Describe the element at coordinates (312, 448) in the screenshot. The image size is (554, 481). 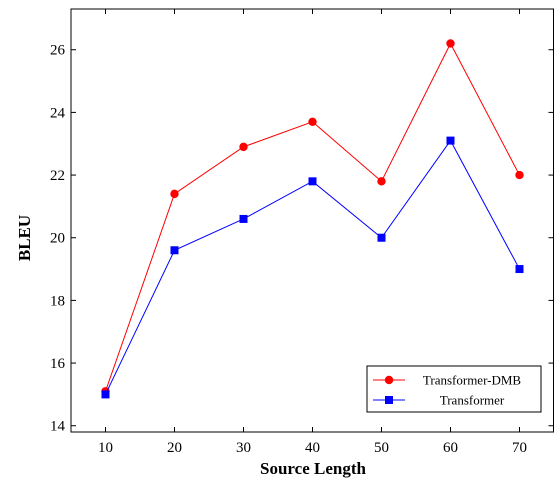
I see `x-tick-label: 40` at that location.